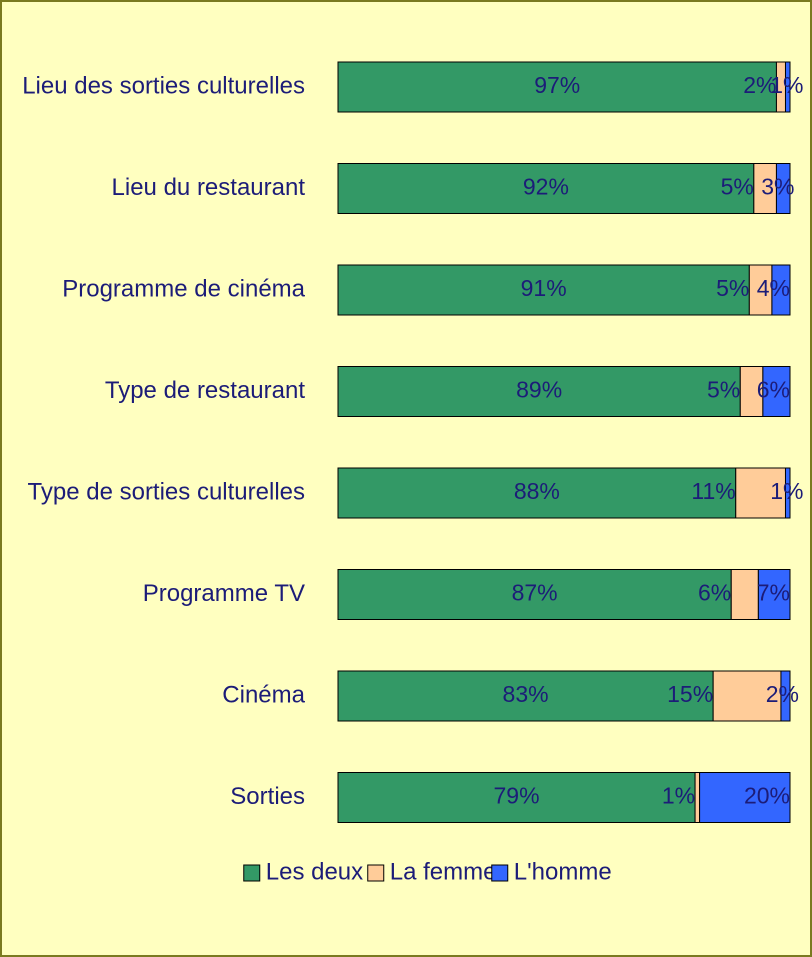 The image size is (812, 957). I want to click on data-label: 83%, so click(526, 694).